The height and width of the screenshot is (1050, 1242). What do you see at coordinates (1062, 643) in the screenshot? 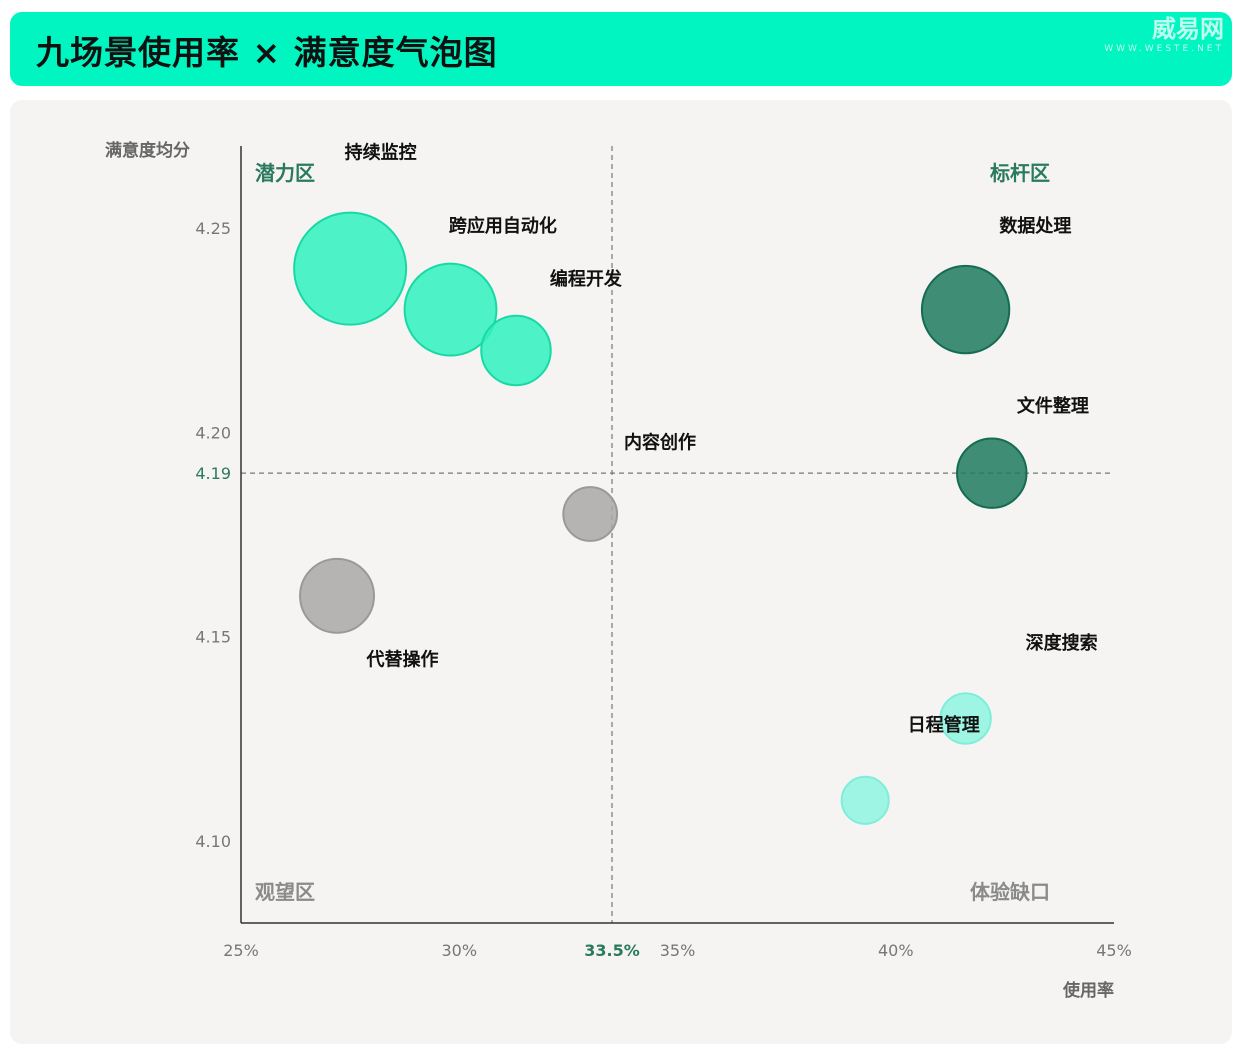
I see `bubble-label: 深度搜索` at bounding box center [1062, 643].